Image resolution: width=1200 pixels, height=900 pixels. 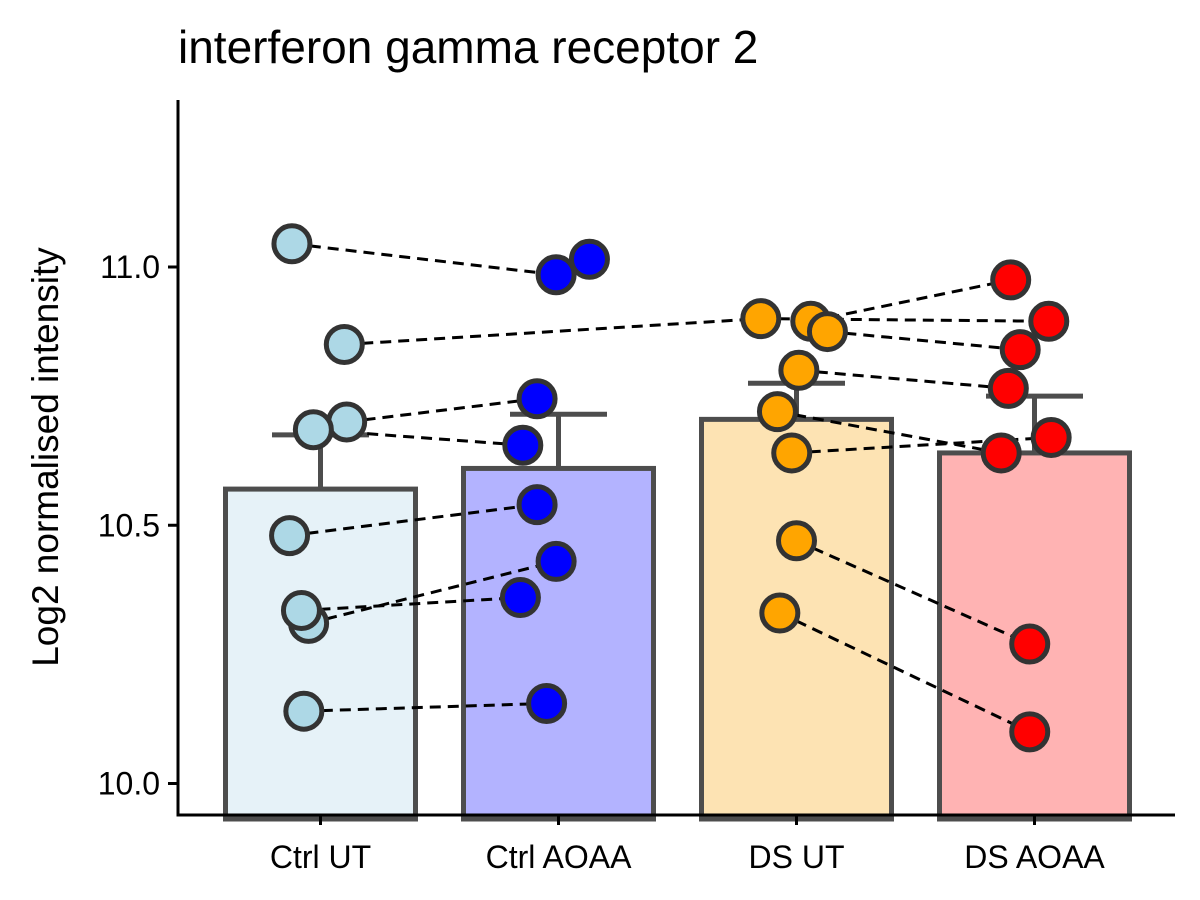 I want to click on x-tick-label-1: Ctrl UT, so click(x=320, y=857).